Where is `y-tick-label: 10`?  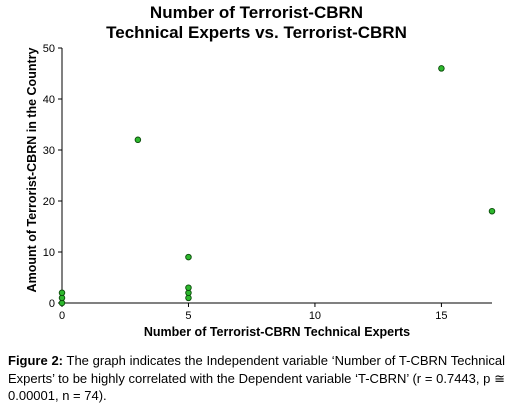
y-tick-label: 10 is located at coordinates (49, 253).